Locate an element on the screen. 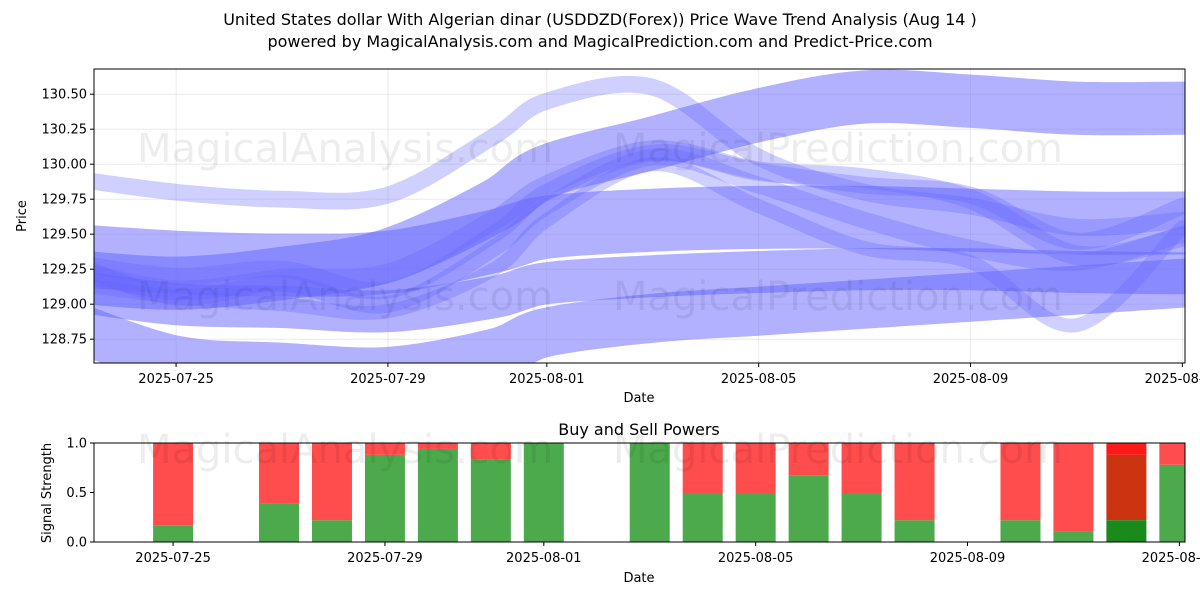 The height and width of the screenshot is (600, 1200). price-y-tick-label: 129.00 is located at coordinates (65, 305).